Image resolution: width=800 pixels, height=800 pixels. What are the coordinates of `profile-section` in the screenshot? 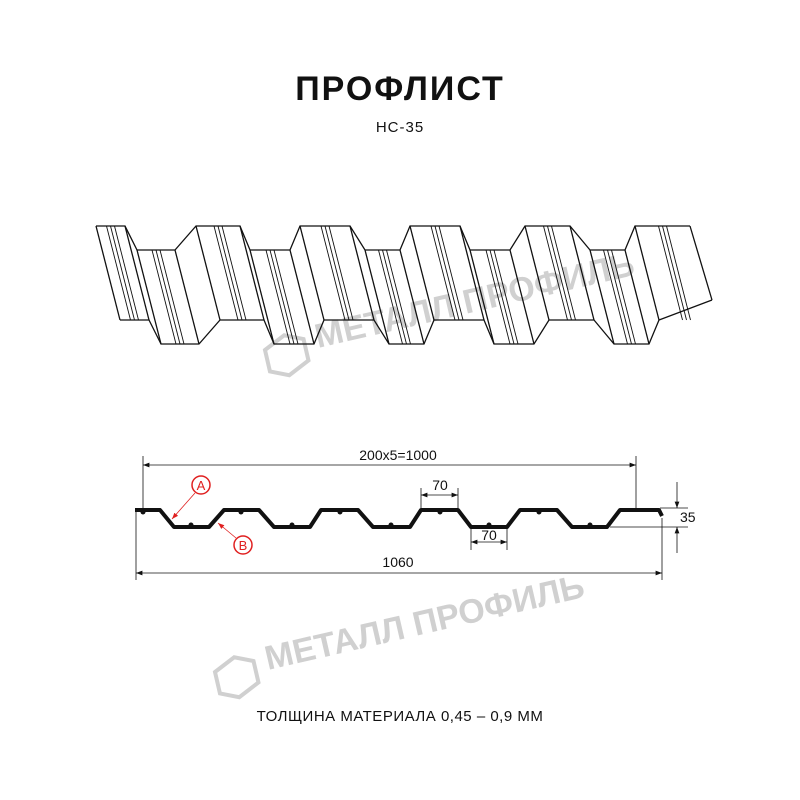 It's located at (399, 518).